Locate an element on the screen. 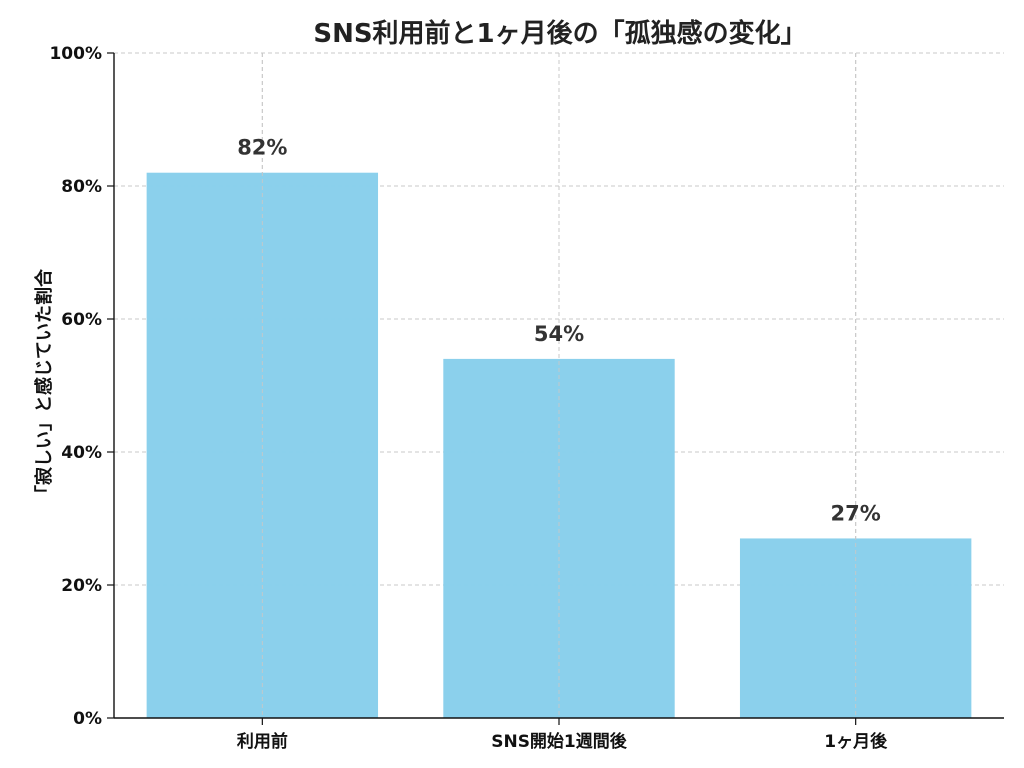  x-tick-label: 利用前 is located at coordinates (262, 741).